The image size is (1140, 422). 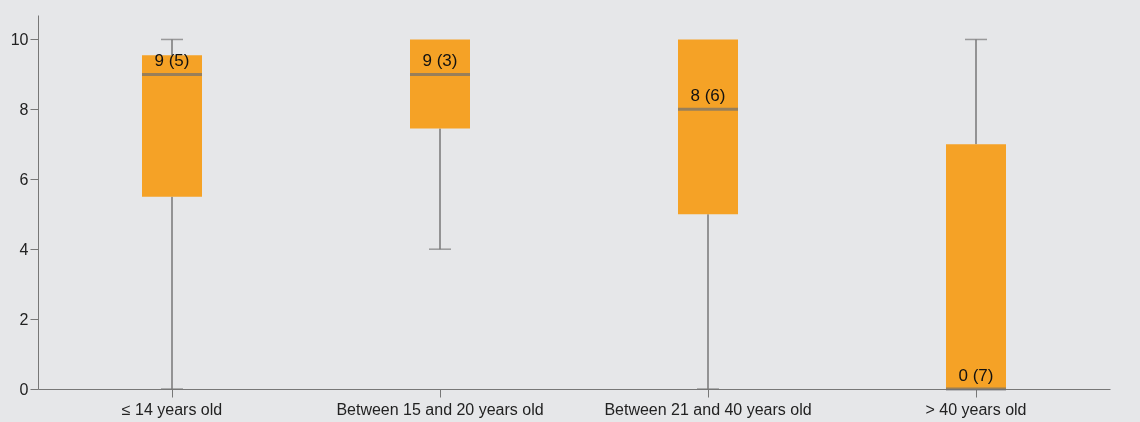 What do you see at coordinates (708, 409) in the screenshot?
I see `x-tick-label: Between 21 and 40 years old` at bounding box center [708, 409].